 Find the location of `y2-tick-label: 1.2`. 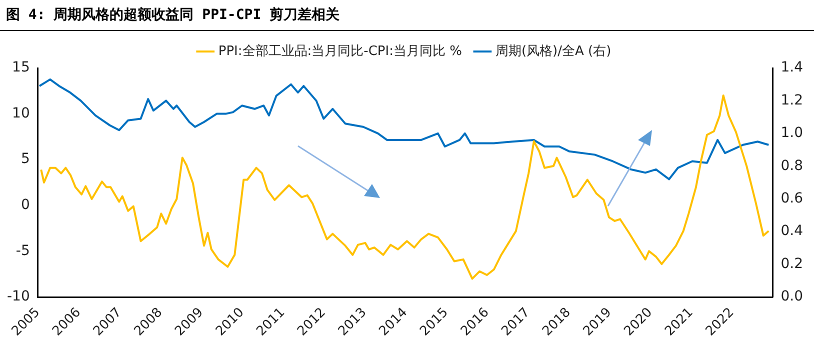

y2-tick-label: 1.2 is located at coordinates (791, 100).